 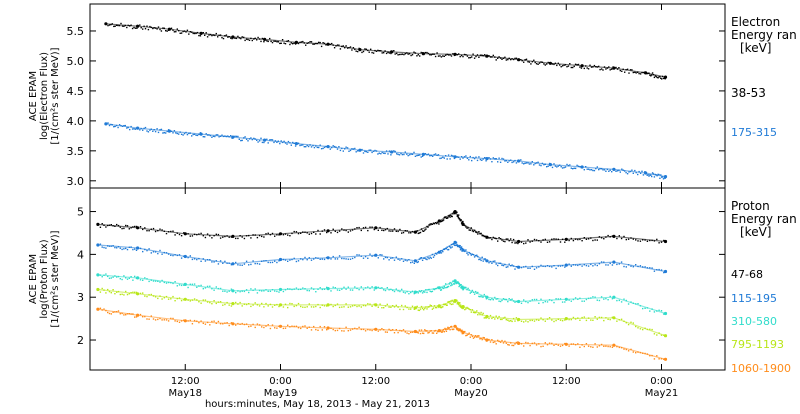 What do you see at coordinates (76, 91) in the screenshot?
I see `y-tick-label-electron: 4.5` at bounding box center [76, 91].